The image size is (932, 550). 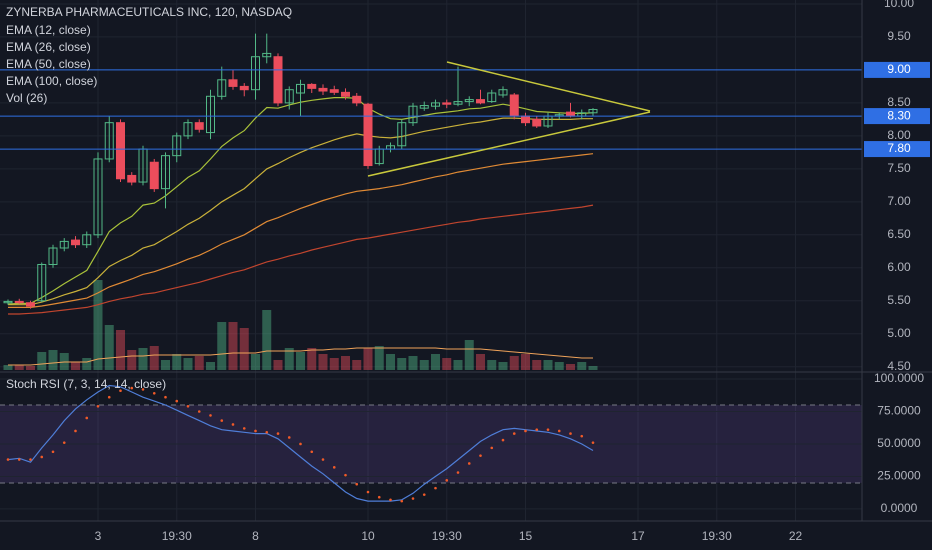 I want to click on y-tick-label: 6.00, so click(x=899, y=267).